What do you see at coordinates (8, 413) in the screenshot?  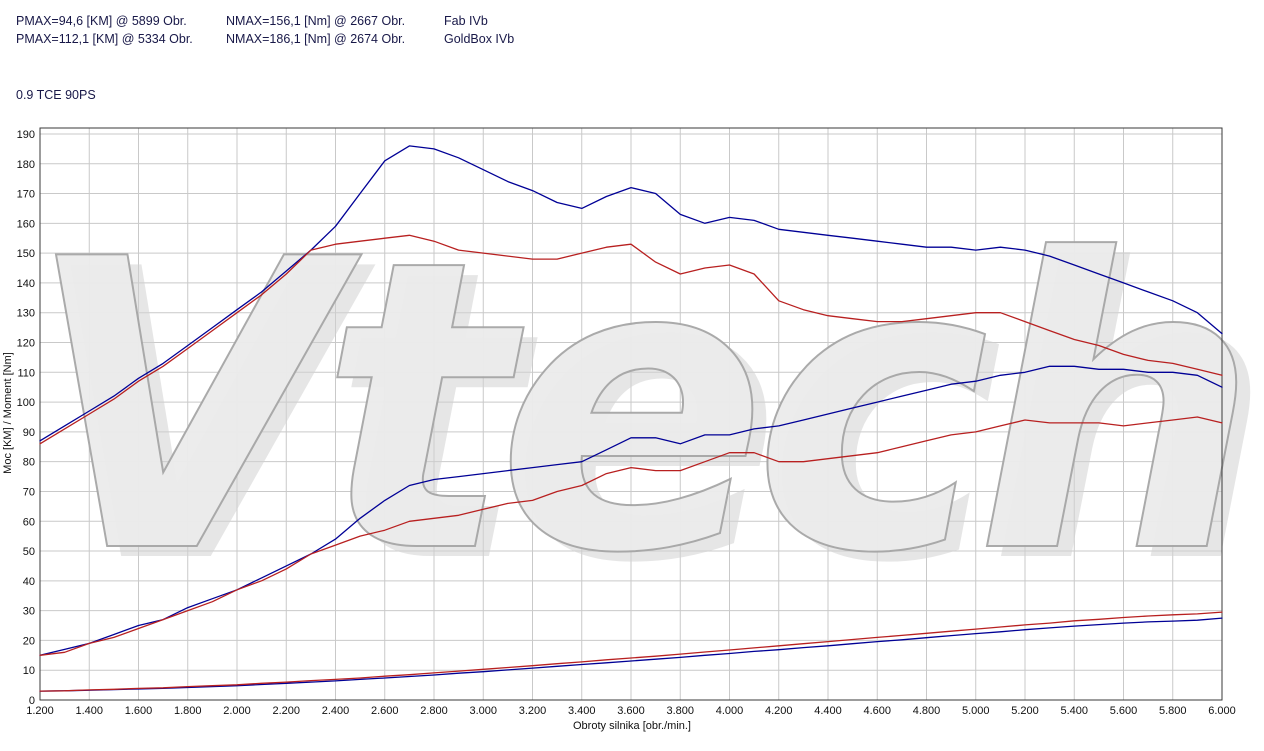 I see `y-axis-title: Moc [KM] / Moment [Nm]` at bounding box center [8, 413].